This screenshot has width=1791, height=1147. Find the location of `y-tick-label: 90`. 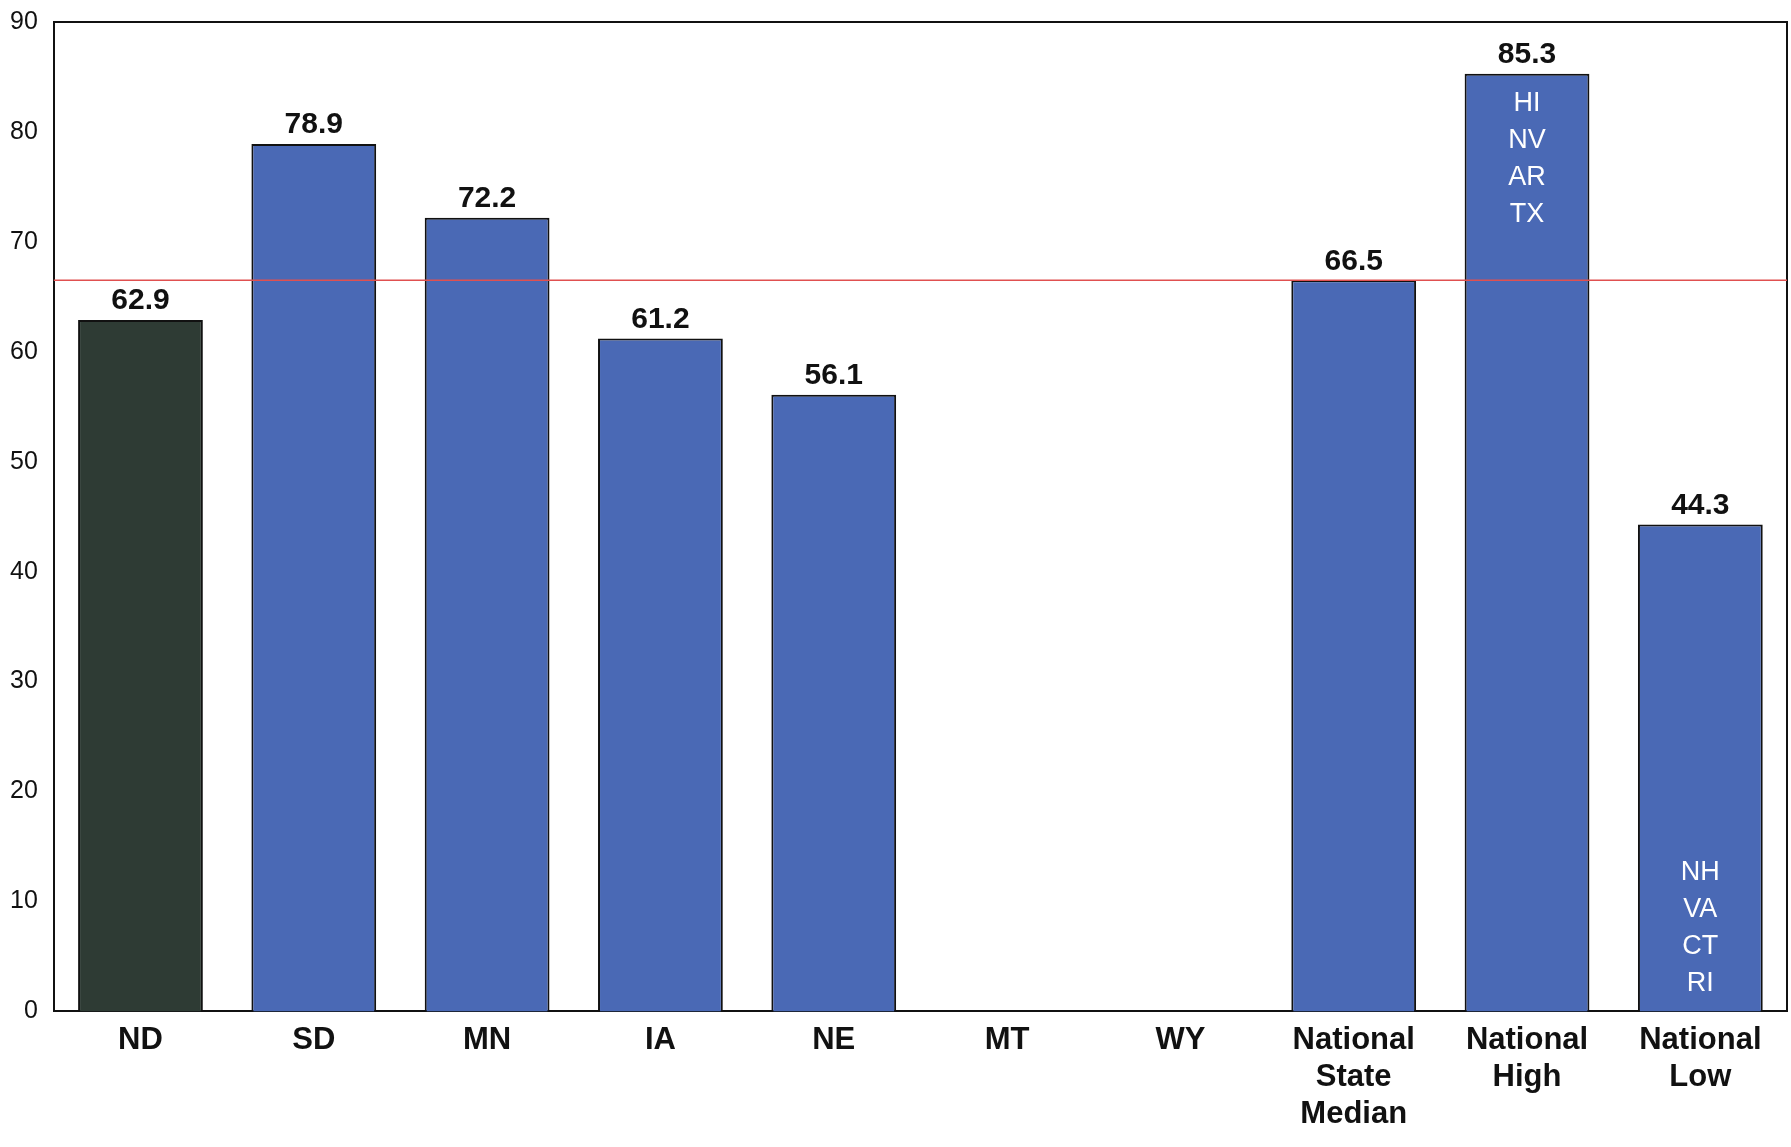

y-tick-label: 90 is located at coordinates (24, 19).